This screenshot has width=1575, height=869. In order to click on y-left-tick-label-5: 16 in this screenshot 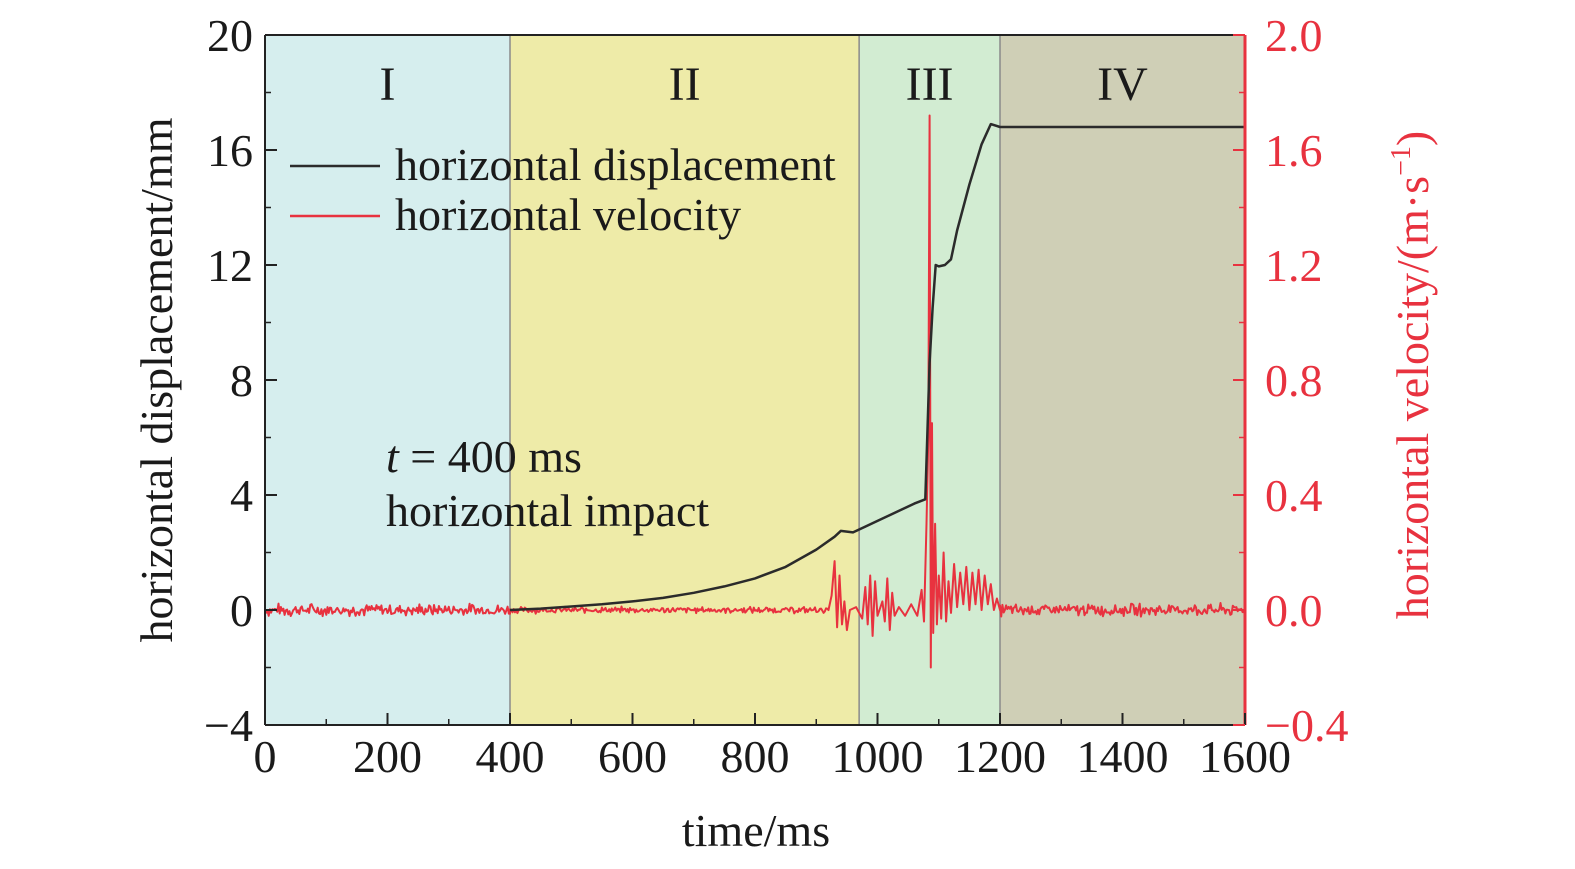, I will do `click(230, 150)`.